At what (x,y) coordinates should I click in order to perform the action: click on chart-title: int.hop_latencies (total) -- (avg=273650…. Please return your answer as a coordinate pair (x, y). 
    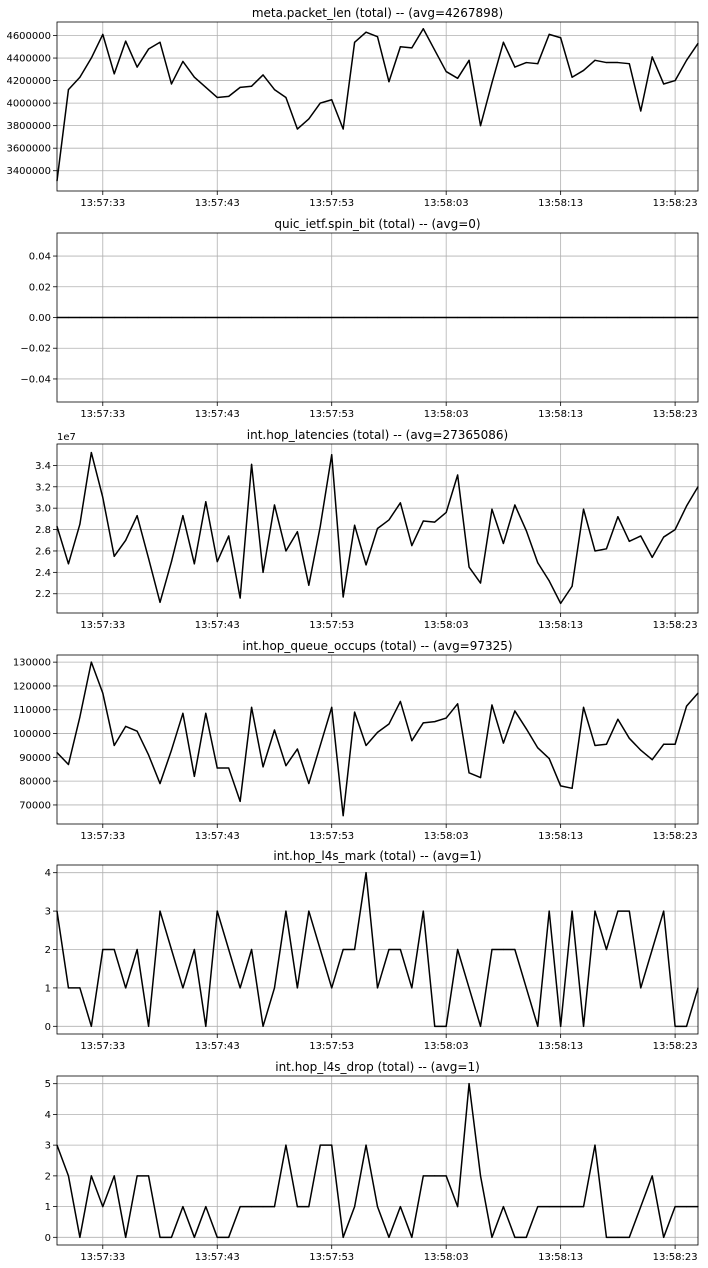
    Looking at the image, I should click on (377, 435).